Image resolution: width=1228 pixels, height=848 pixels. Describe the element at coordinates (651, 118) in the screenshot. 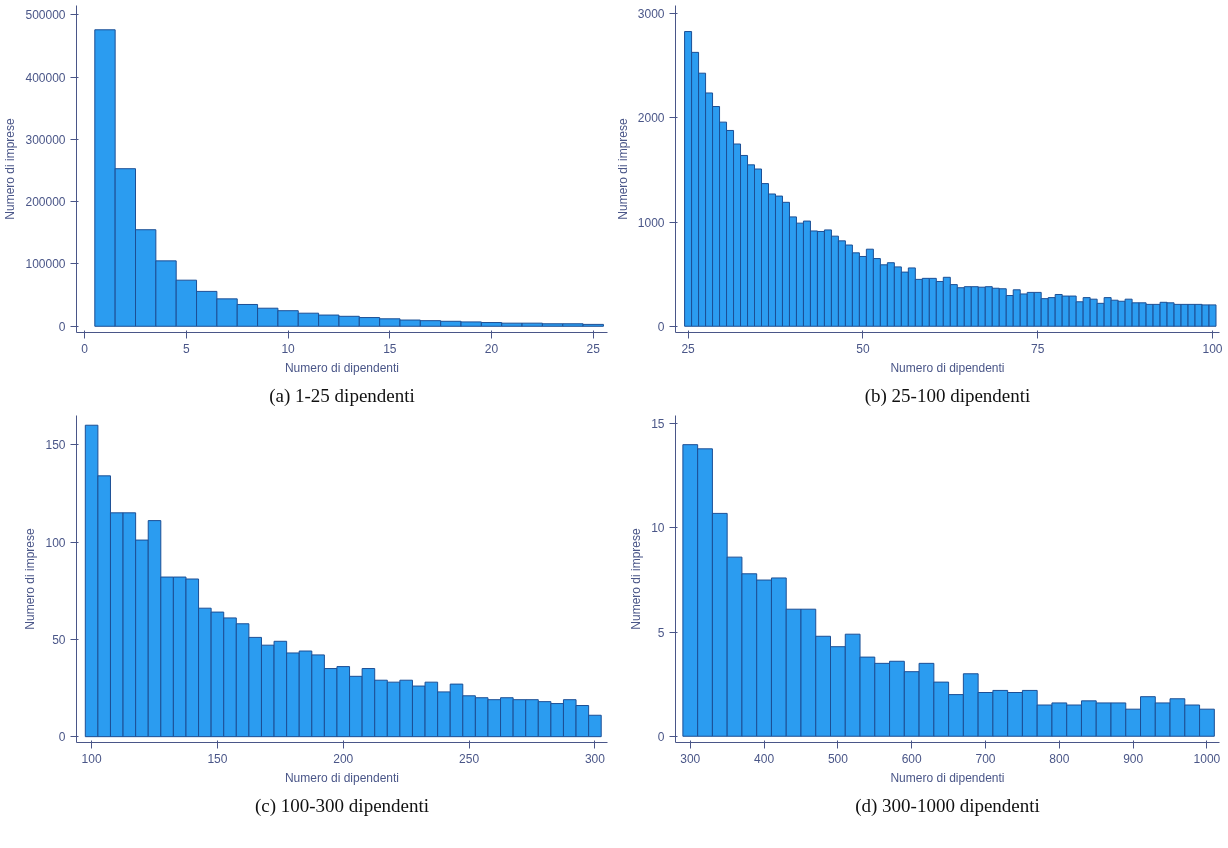

I see `y-tick-label: 2000` at that location.